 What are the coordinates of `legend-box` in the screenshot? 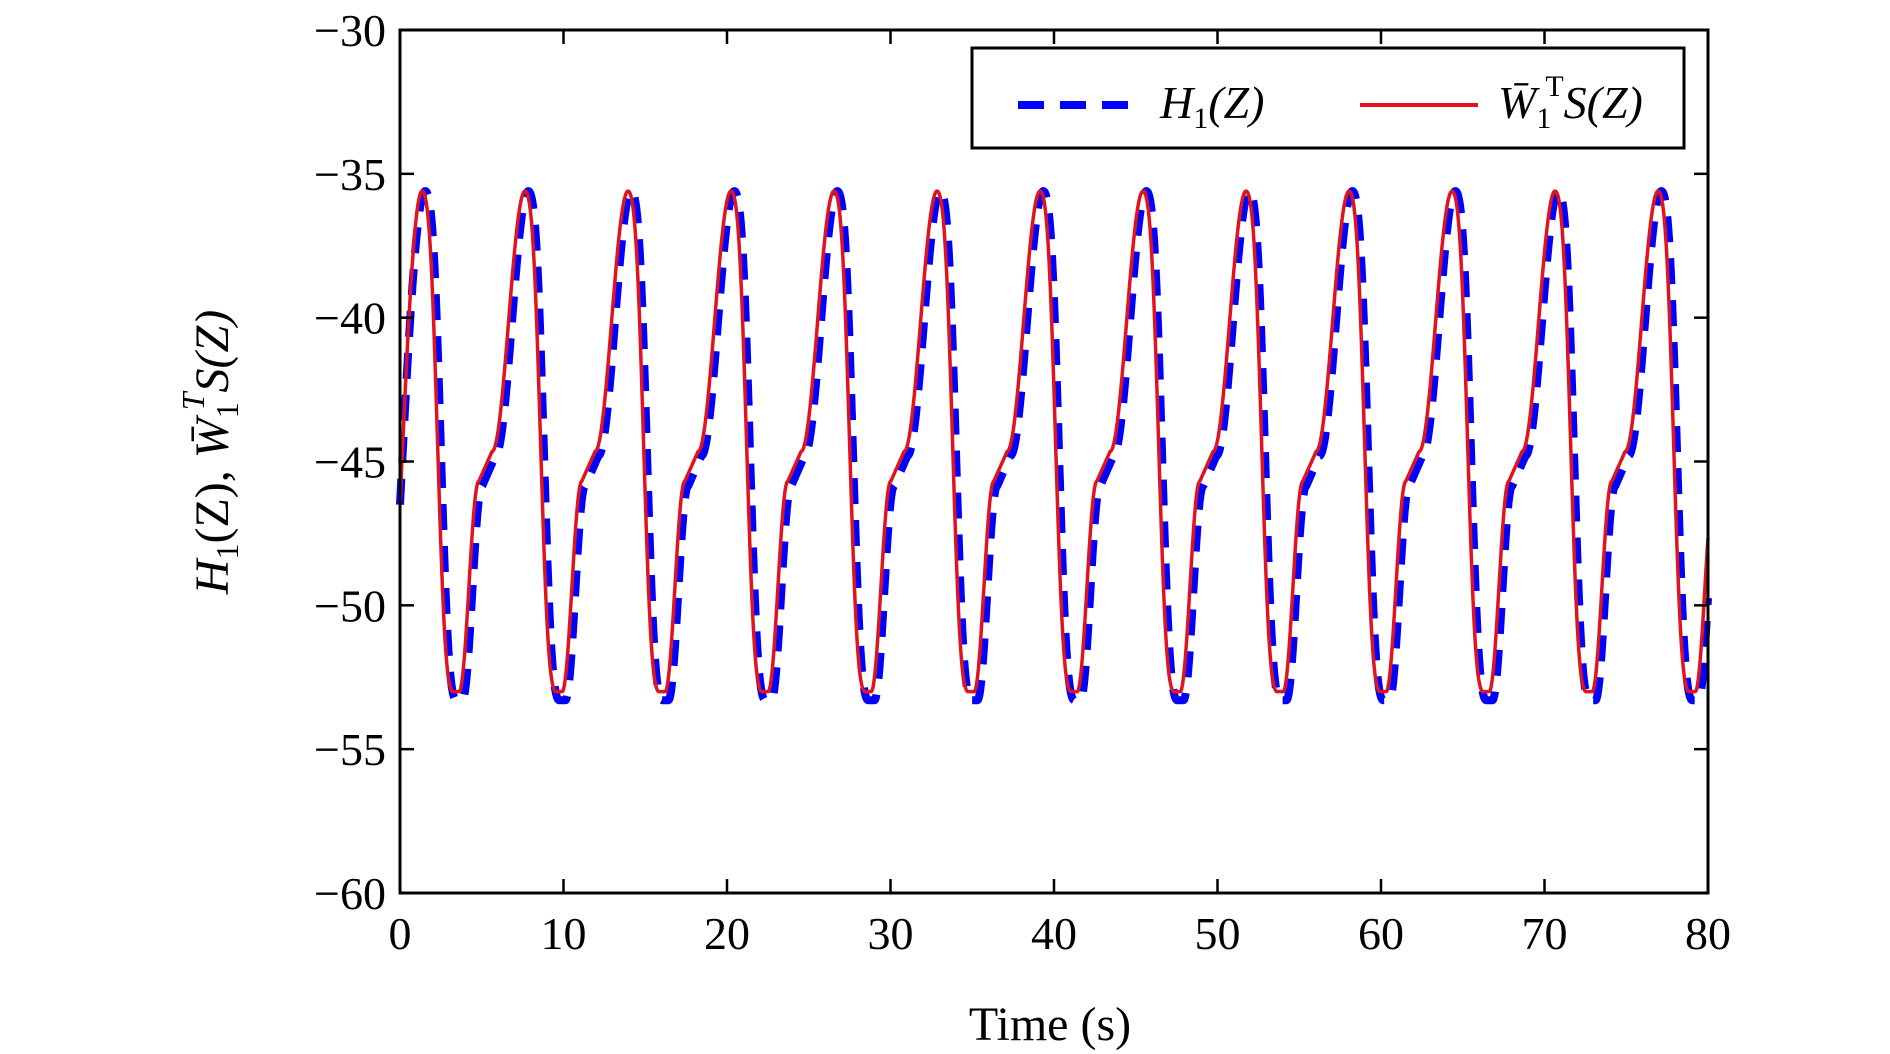 It's located at (1328, 98).